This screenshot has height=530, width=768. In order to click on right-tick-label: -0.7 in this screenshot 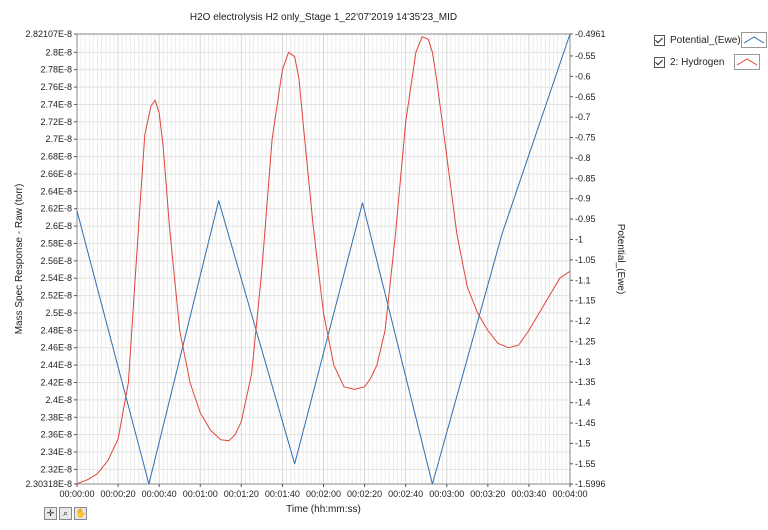, I will do `click(583, 117)`.